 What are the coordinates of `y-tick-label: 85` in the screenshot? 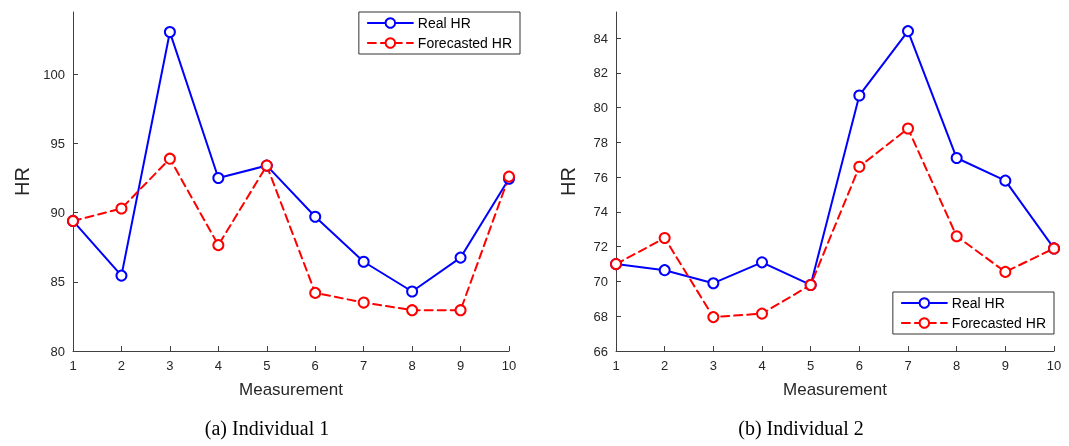 It's located at (57, 282).